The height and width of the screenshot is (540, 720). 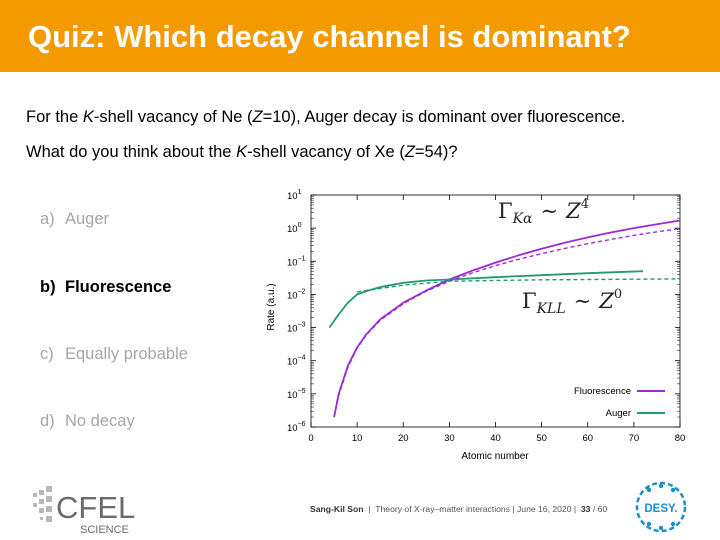 What do you see at coordinates (602, 391) in the screenshot?
I see `legend-fluorescence-label: Fluorescence` at bounding box center [602, 391].